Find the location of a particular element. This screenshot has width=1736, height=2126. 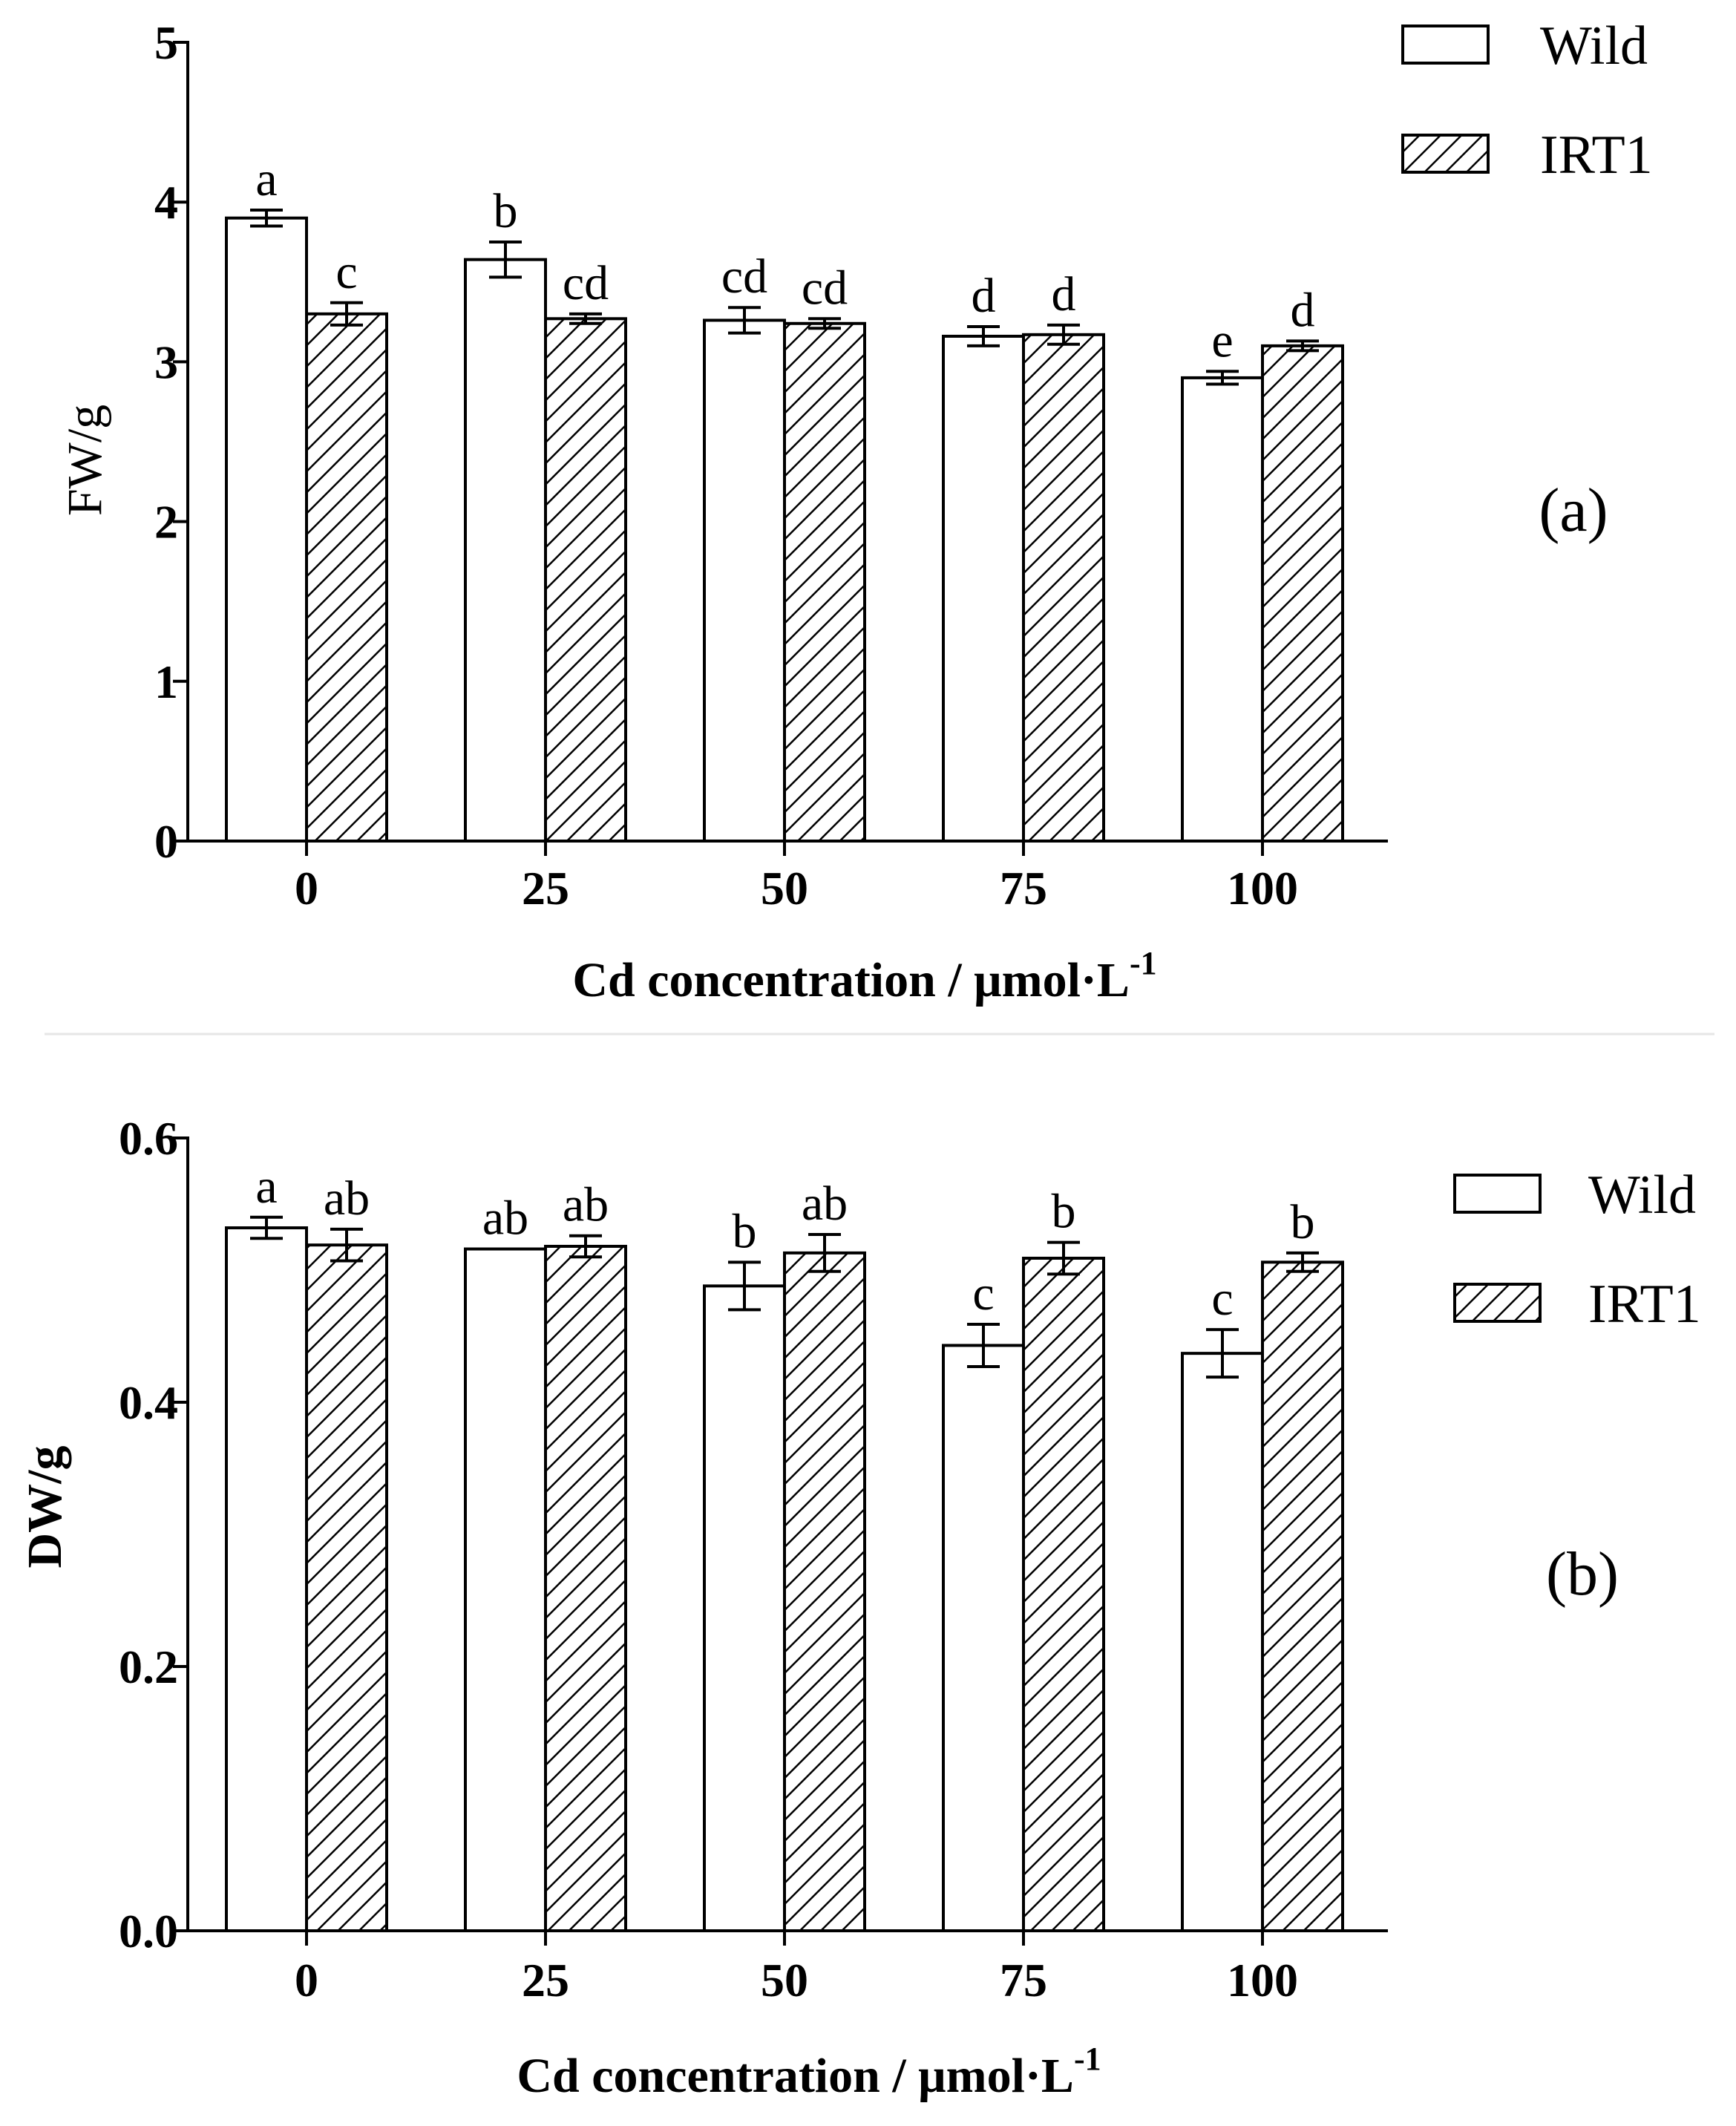

y-tick-label: 3 is located at coordinates (166, 362).